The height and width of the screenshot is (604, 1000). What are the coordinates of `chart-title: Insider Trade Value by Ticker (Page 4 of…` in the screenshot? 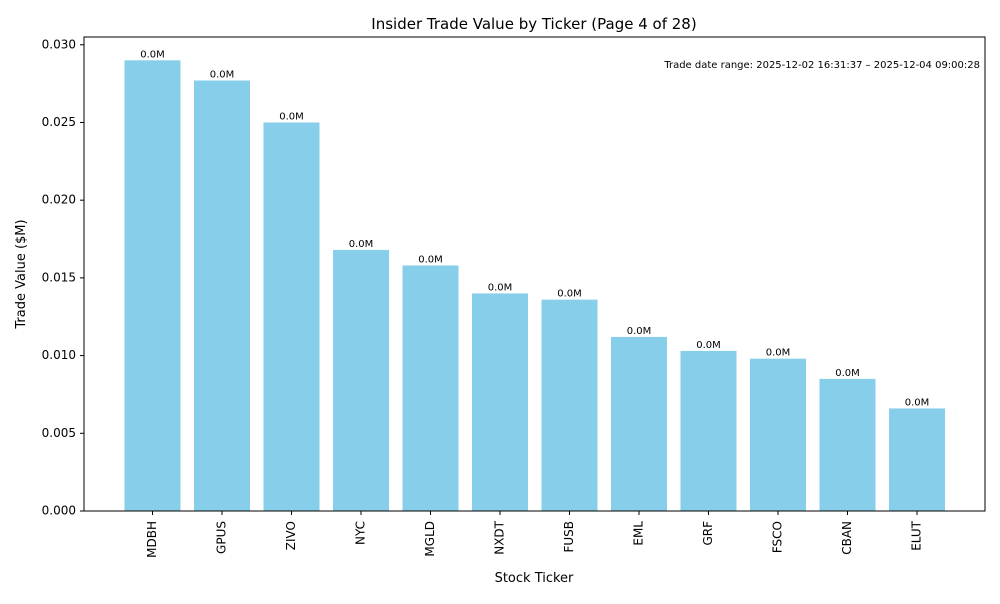 It's located at (533, 24).